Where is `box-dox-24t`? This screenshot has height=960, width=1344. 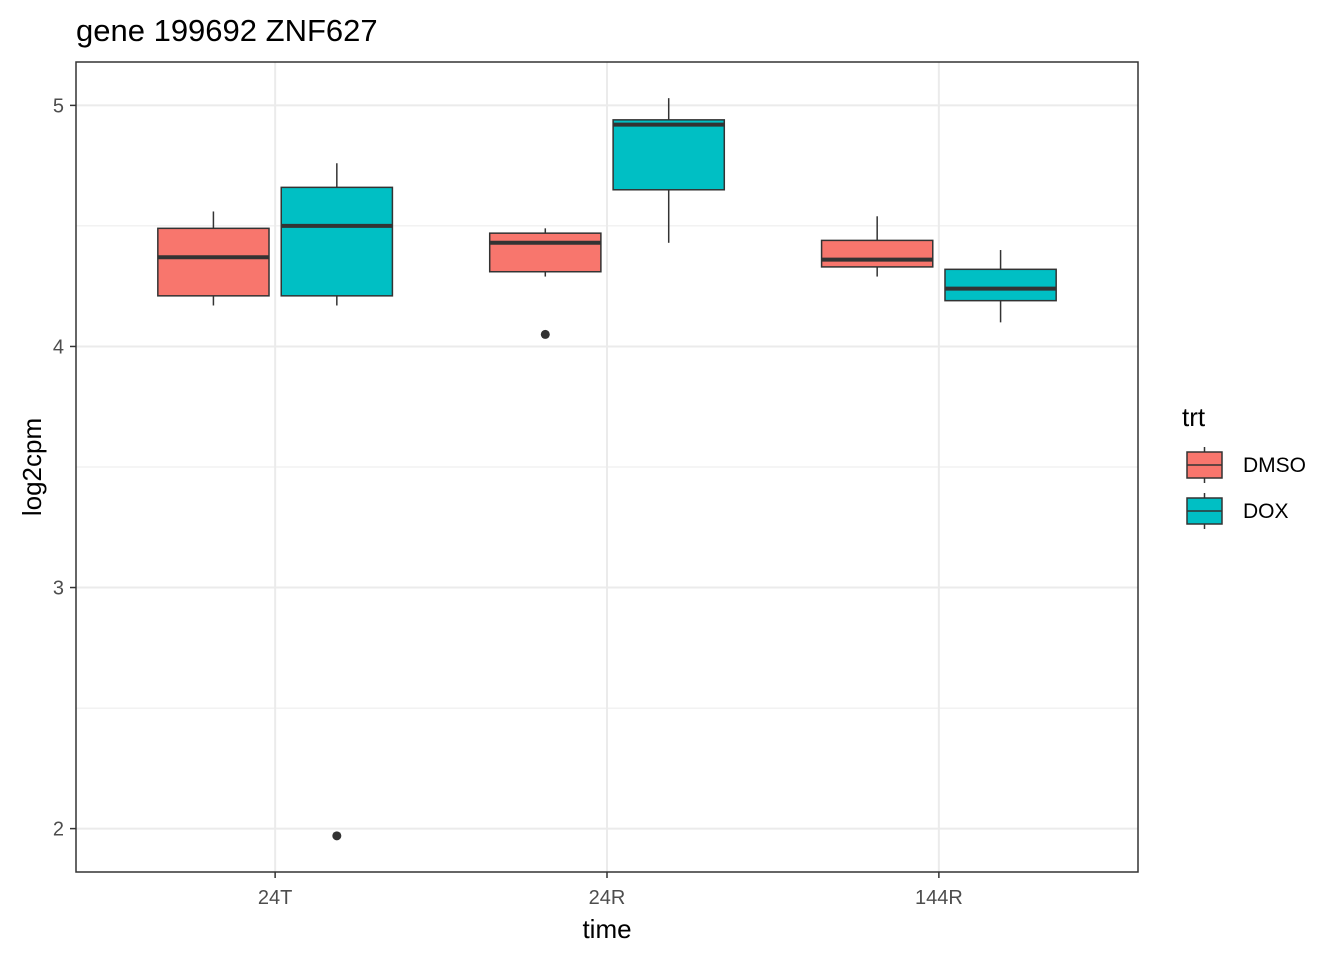 box-dox-24t is located at coordinates (337, 502).